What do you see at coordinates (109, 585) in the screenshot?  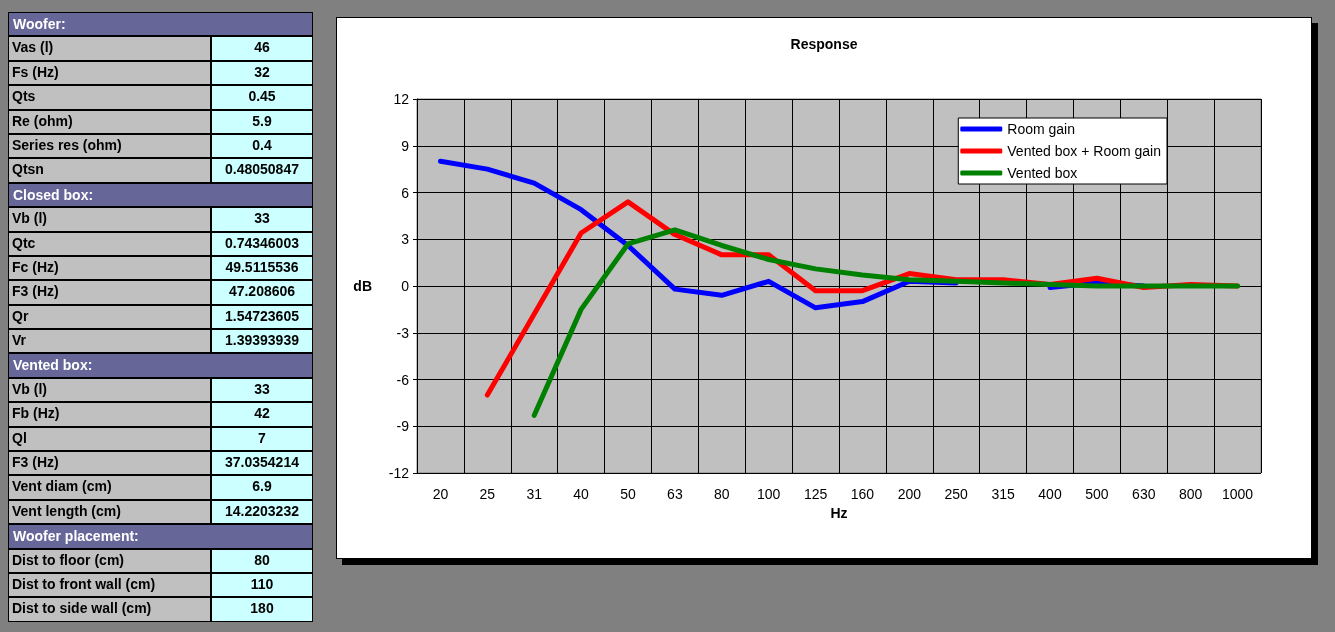 I see `category-label: Dist to front wall (cm)` at bounding box center [109, 585].